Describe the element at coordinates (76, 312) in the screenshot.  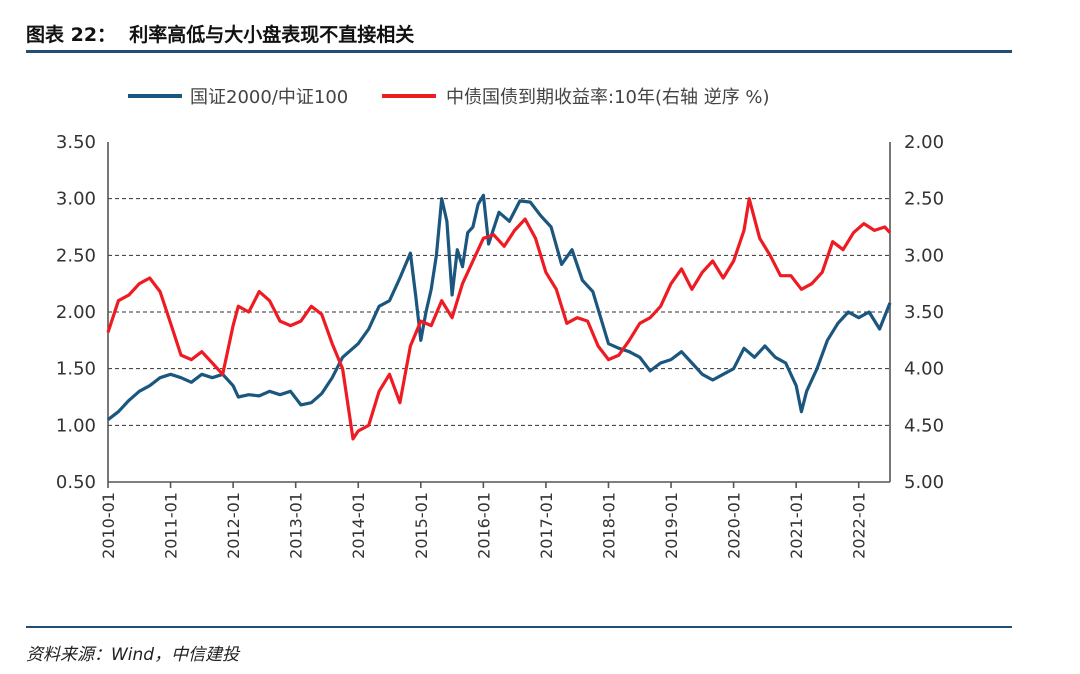
I see `y-left-tick-label: 2.00` at that location.